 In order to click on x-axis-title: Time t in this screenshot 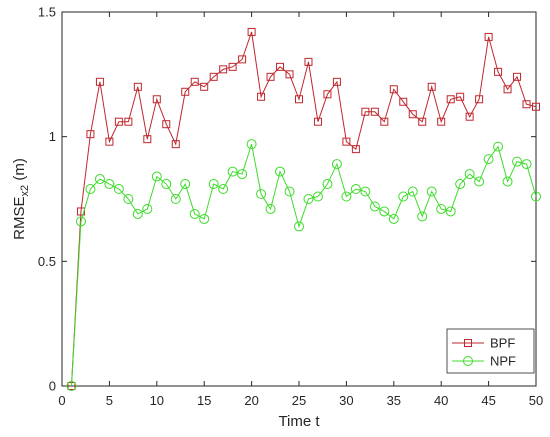, I will do `click(299, 421)`.